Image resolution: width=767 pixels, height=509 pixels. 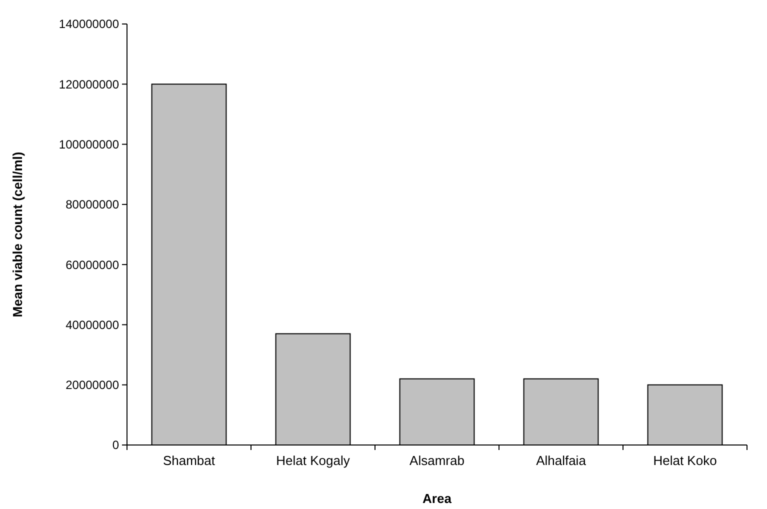 What do you see at coordinates (93, 385) in the screenshot?
I see `y-tick-label: 20000000` at bounding box center [93, 385].